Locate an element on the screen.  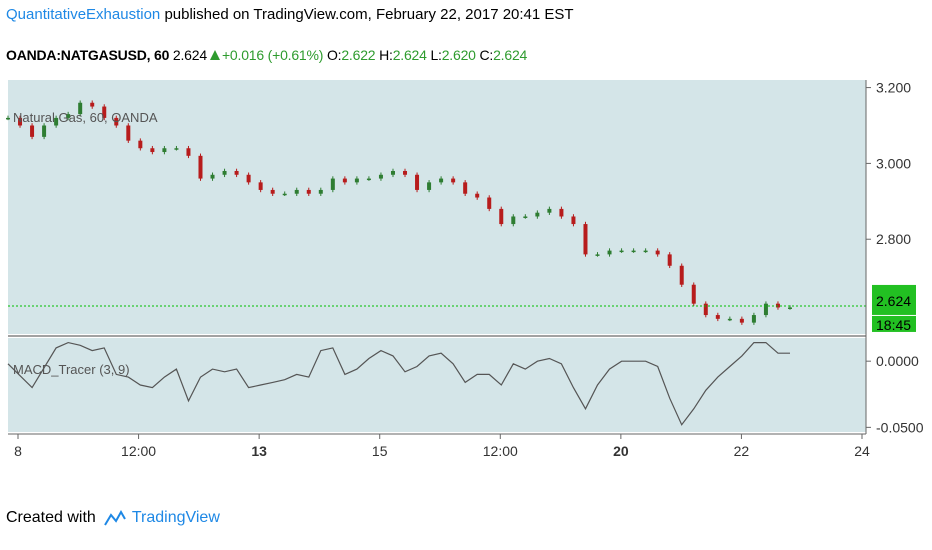
time-axis-label: 20 is located at coordinates (621, 451).